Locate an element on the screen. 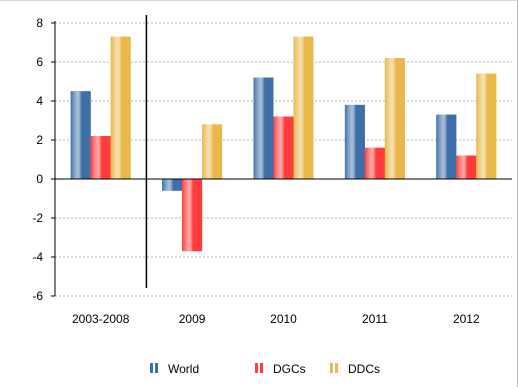 The width and height of the screenshot is (518, 388). bar-ddcs-2009 is located at coordinates (212, 151).